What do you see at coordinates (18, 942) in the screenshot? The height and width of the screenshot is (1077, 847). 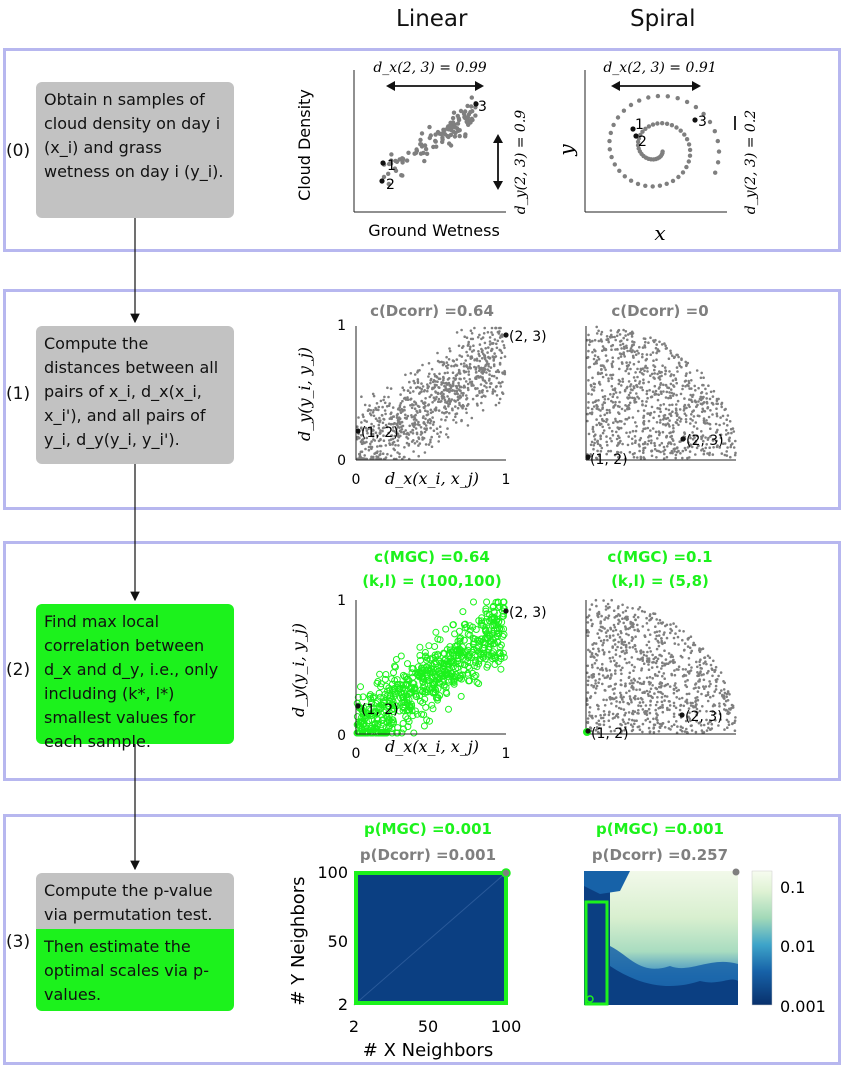 I see `step-label-3: (3)` at bounding box center [18, 942].